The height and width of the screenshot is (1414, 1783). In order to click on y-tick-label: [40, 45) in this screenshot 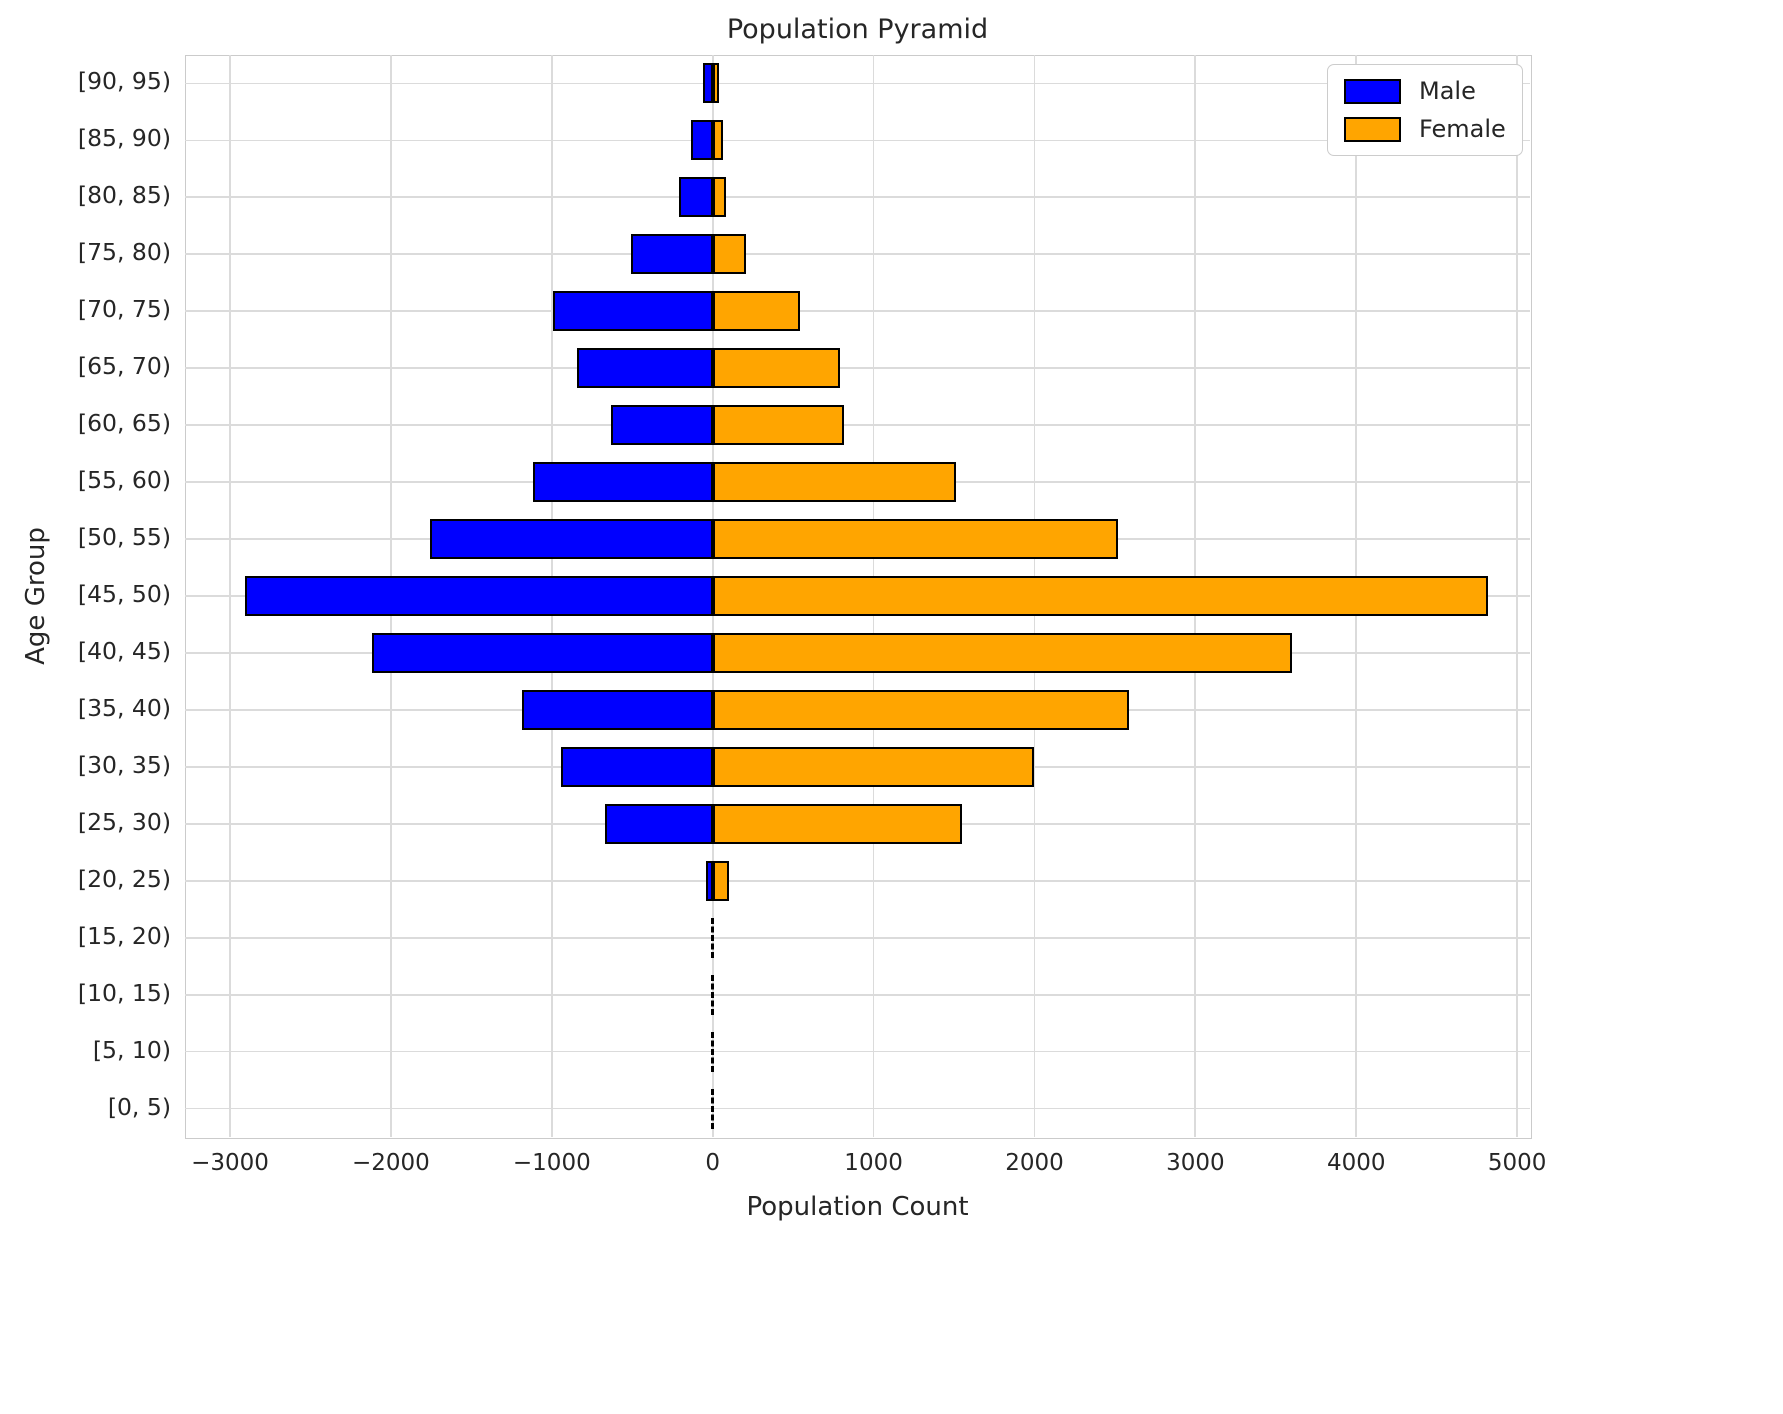, I will do `click(124, 650)`.